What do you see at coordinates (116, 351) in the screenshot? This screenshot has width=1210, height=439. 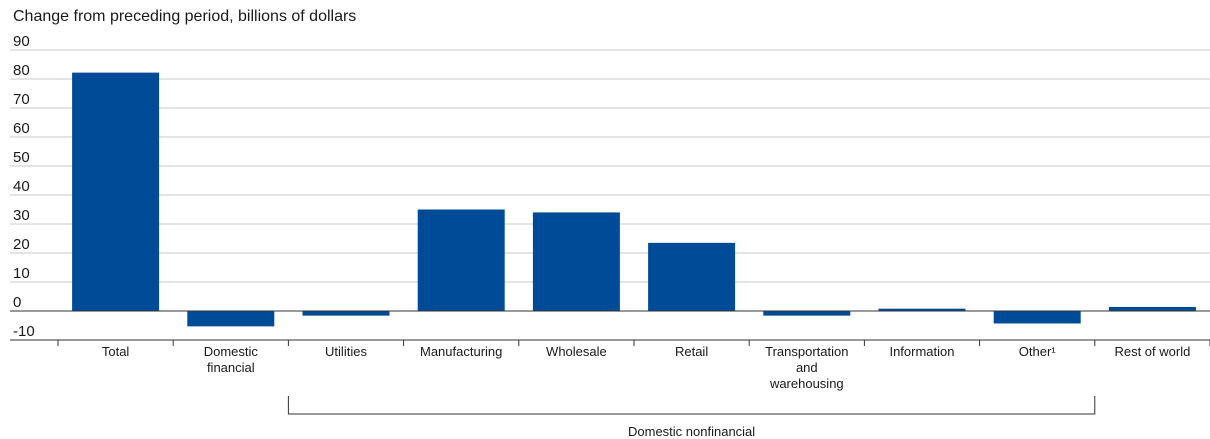 I see `x-tick-label: Total` at bounding box center [116, 351].